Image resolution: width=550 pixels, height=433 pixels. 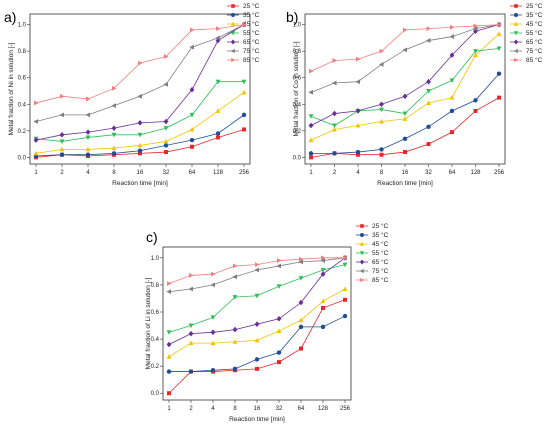 What do you see at coordinates (372, 244) in the screenshot?
I see `legend-item: 45 °C` at bounding box center [372, 244].